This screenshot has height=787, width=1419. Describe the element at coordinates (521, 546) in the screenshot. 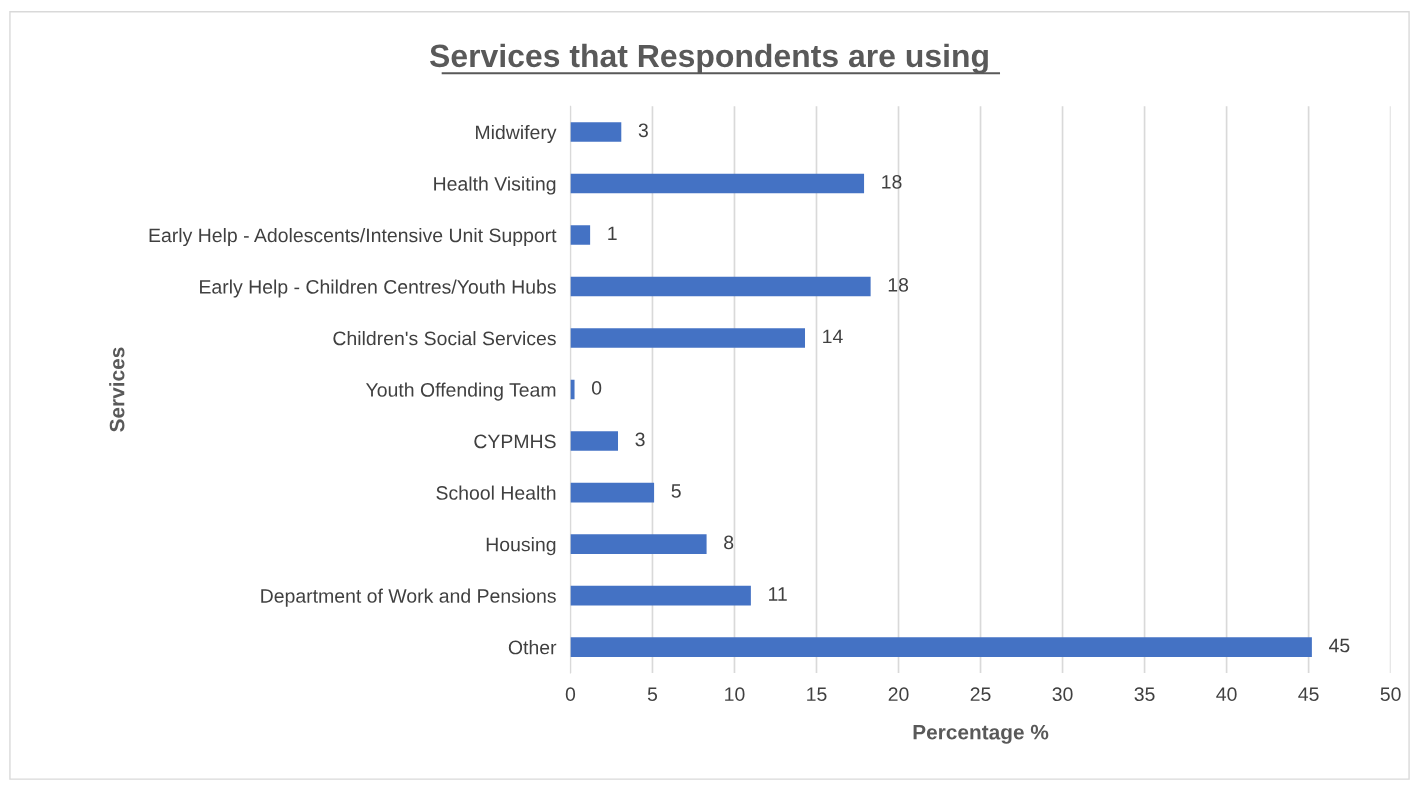

I see `y-tick-label: Housing` at that location.